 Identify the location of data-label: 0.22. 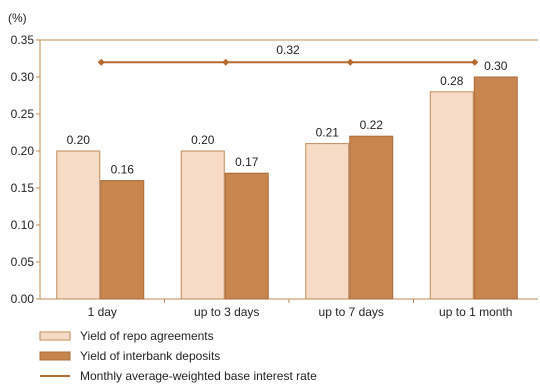
(372, 125).